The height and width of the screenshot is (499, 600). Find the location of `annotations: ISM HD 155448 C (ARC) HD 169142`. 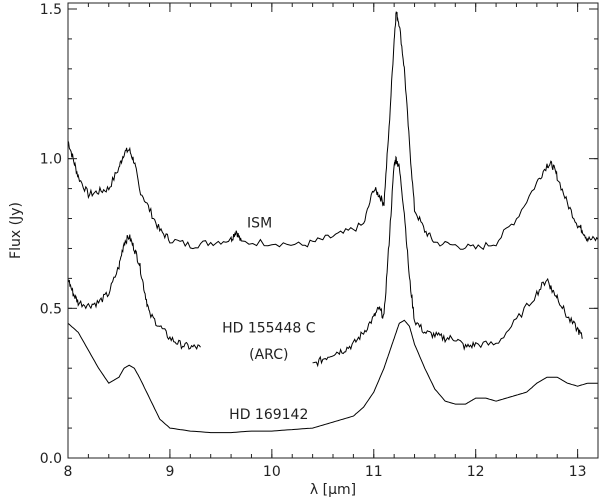

annotations: ISM HD 155448 C (ARC) HD 169142 is located at coordinates (269, 320).